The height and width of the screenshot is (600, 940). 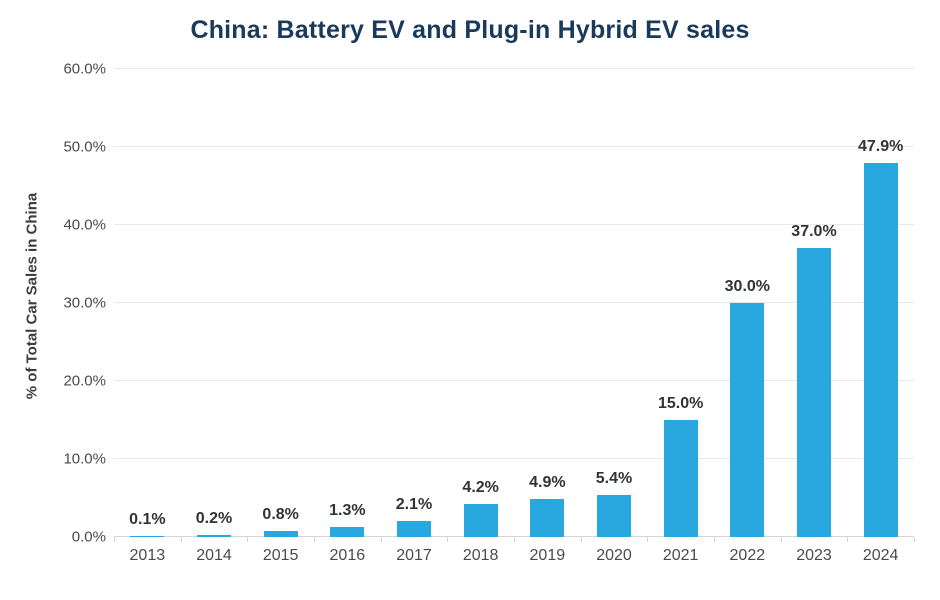 What do you see at coordinates (480, 316) in the screenshot?
I see `bar-slot-2018: 4.2% 2018` at bounding box center [480, 316].